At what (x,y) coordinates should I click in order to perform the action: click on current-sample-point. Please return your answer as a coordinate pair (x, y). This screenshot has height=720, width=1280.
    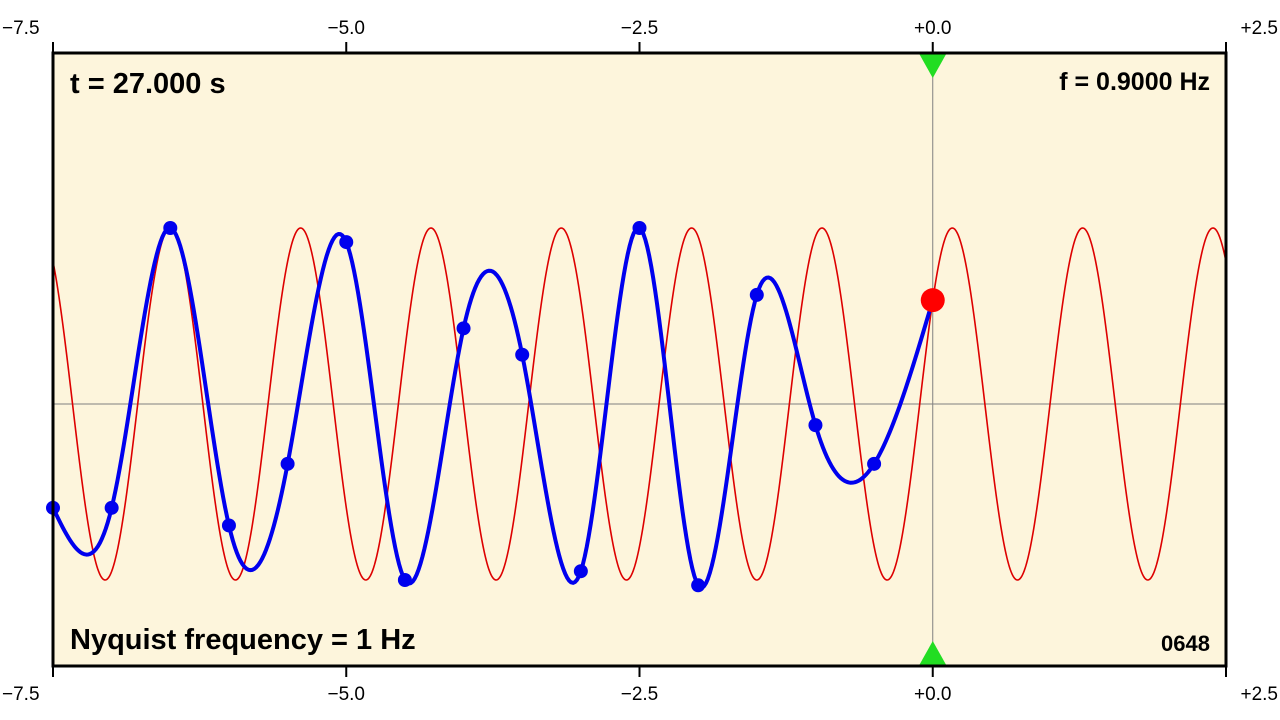
    Looking at the image, I should click on (932, 300).